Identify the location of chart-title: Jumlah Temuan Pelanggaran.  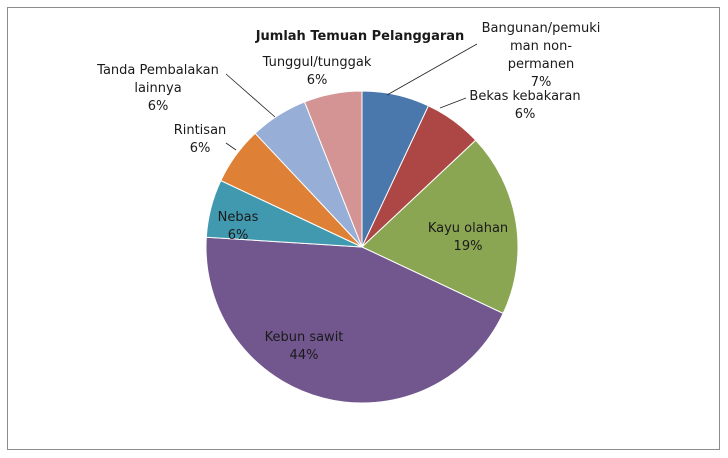
(360, 36).